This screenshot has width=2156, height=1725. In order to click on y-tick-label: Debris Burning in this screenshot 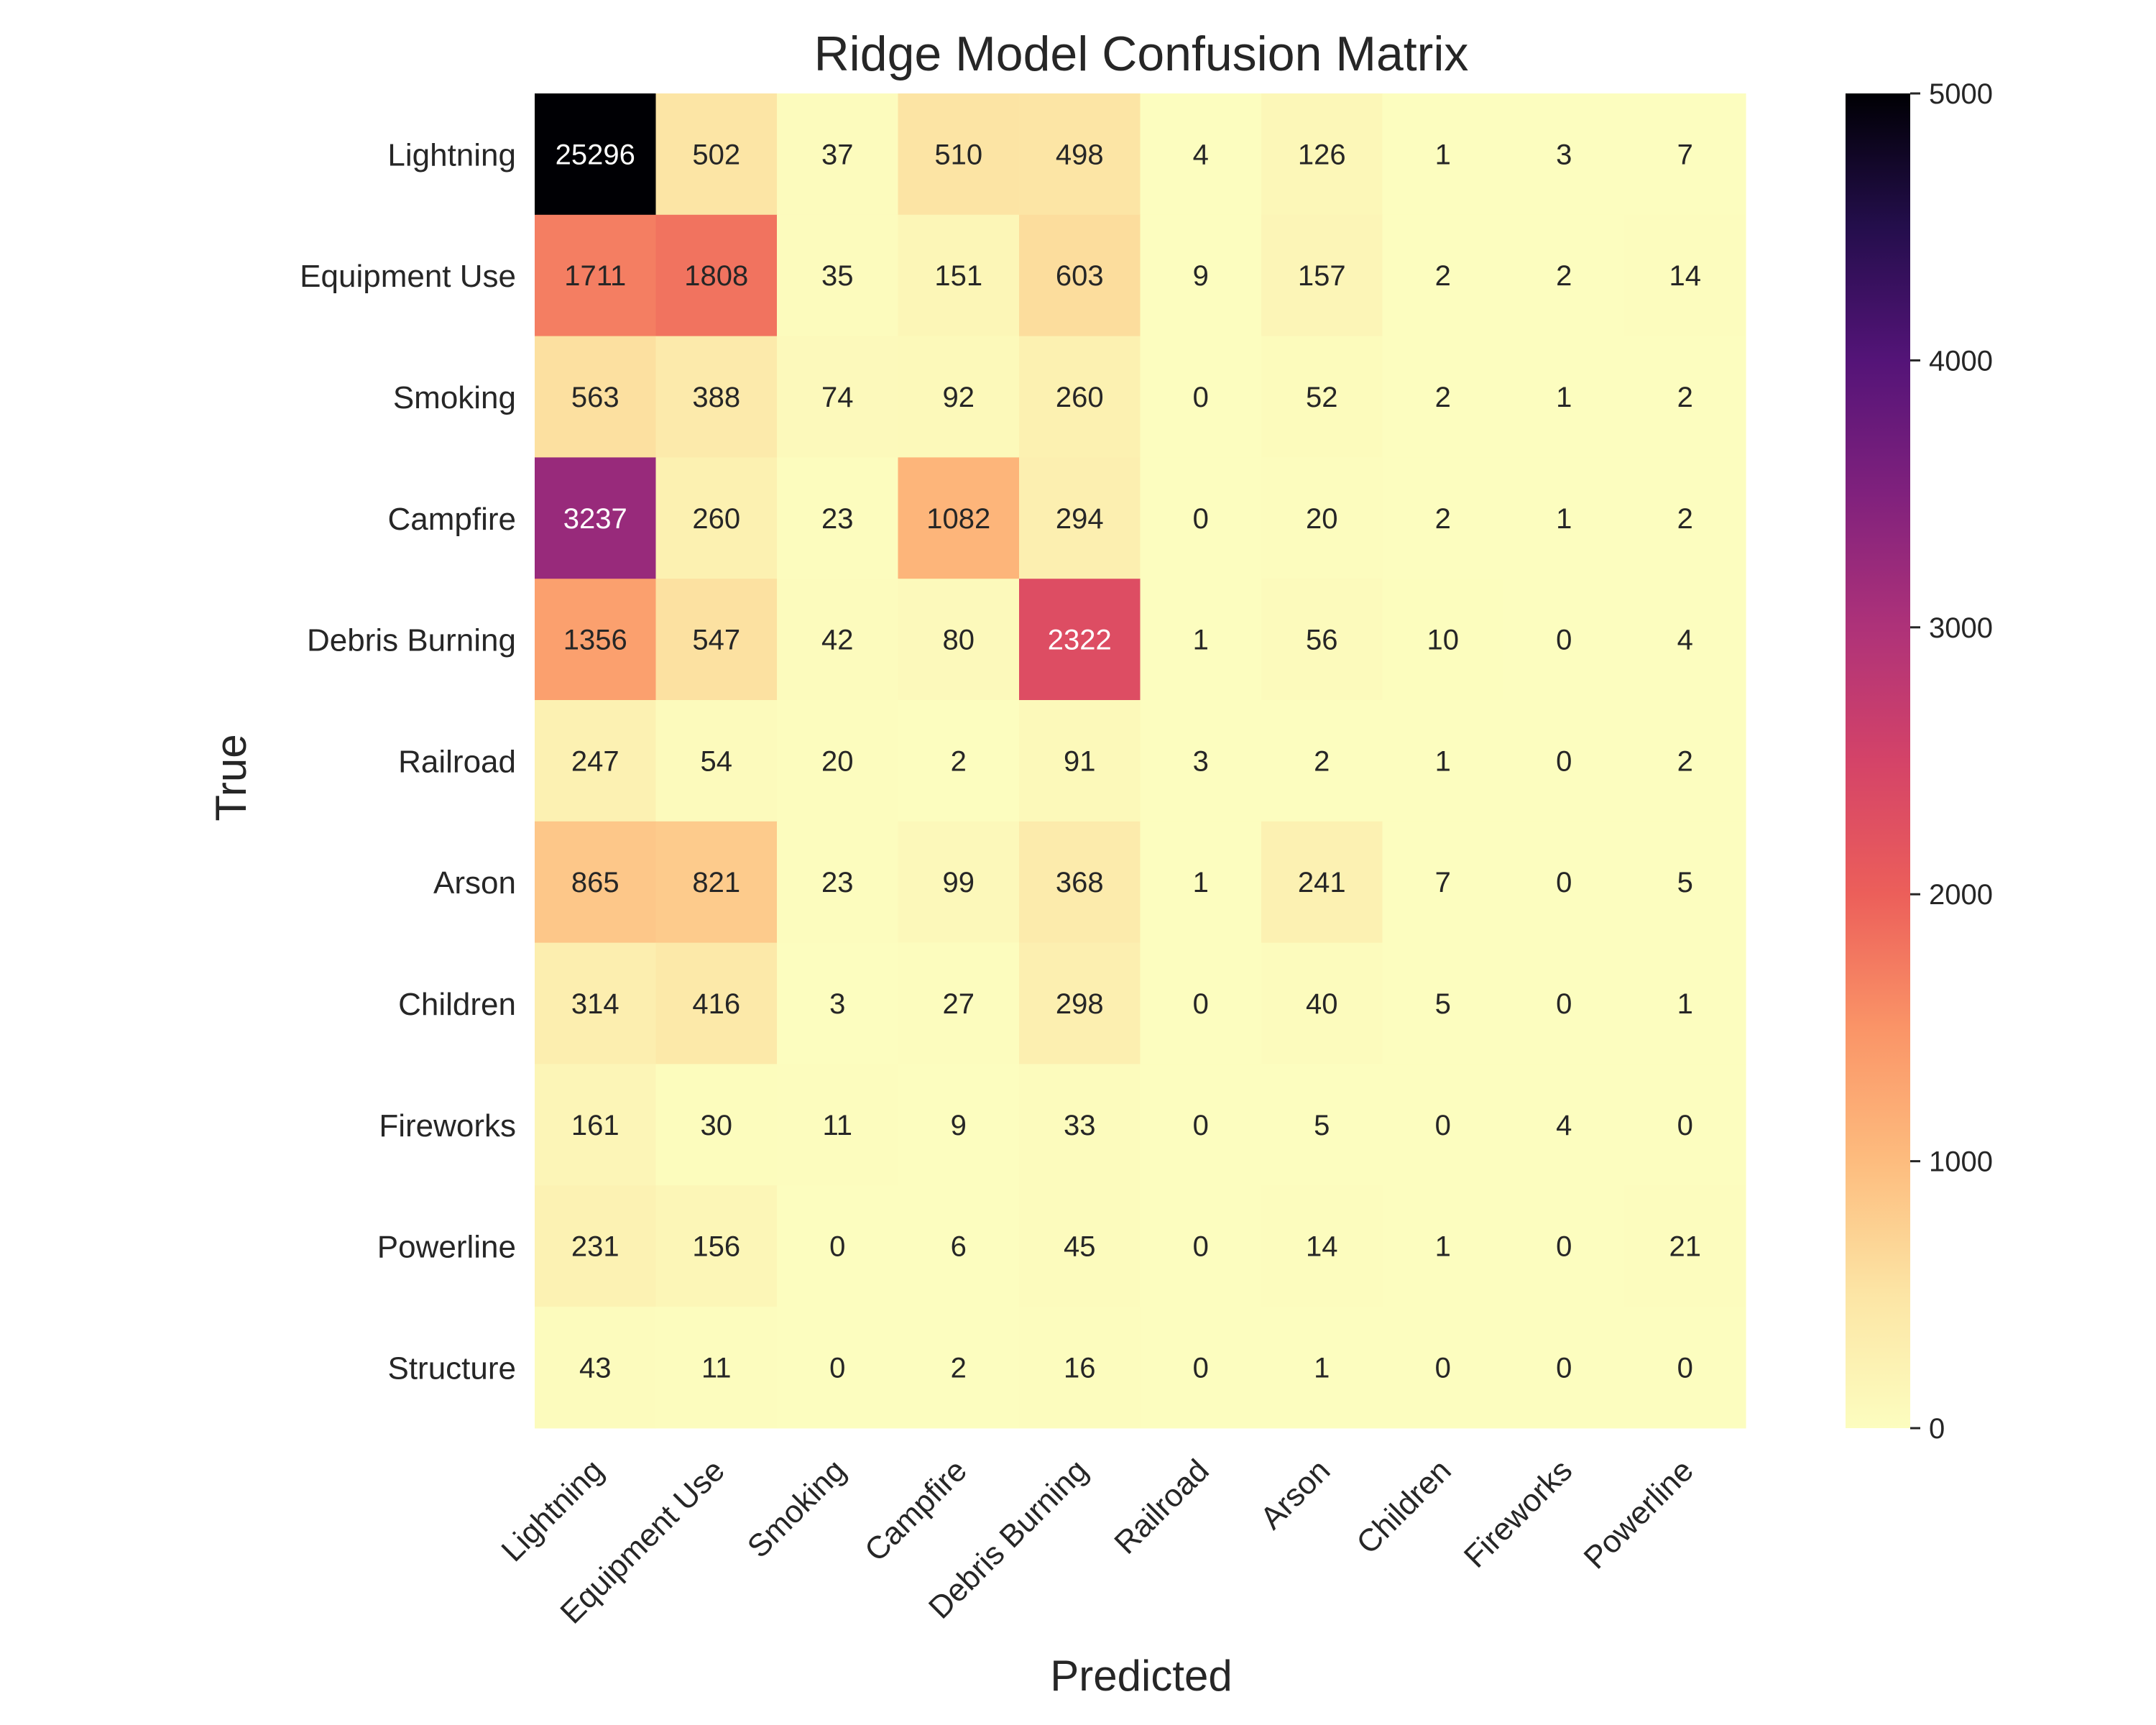, I will do `click(412, 640)`.